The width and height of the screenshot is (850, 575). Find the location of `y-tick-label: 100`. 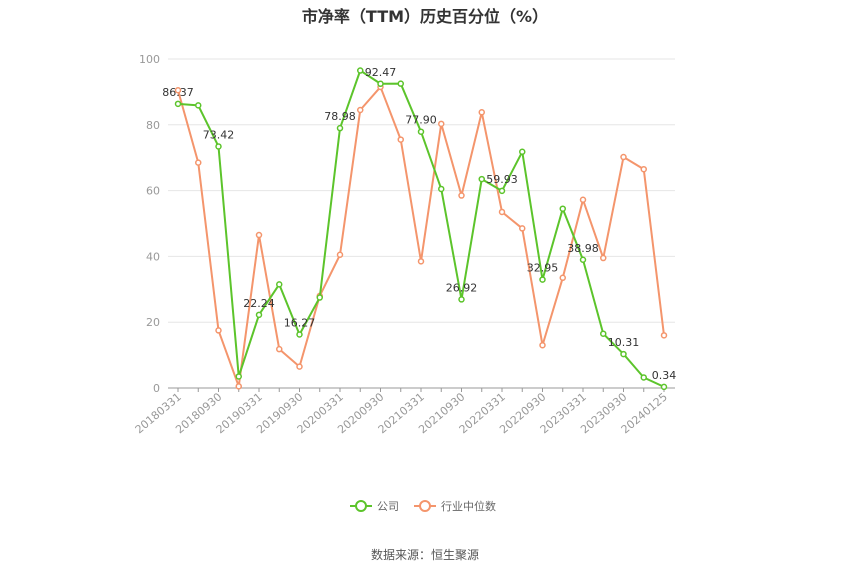

y-tick-label: 100 is located at coordinates (149, 59).